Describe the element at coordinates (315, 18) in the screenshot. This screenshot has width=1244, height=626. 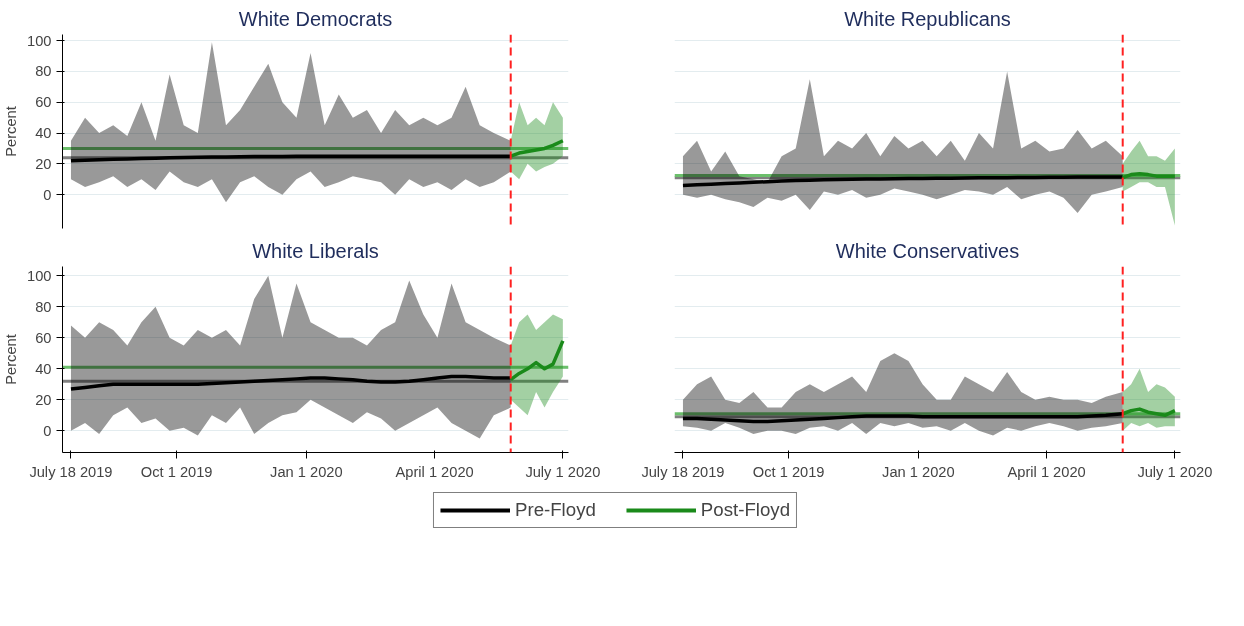
I see `chart-title: White Democrats` at that location.